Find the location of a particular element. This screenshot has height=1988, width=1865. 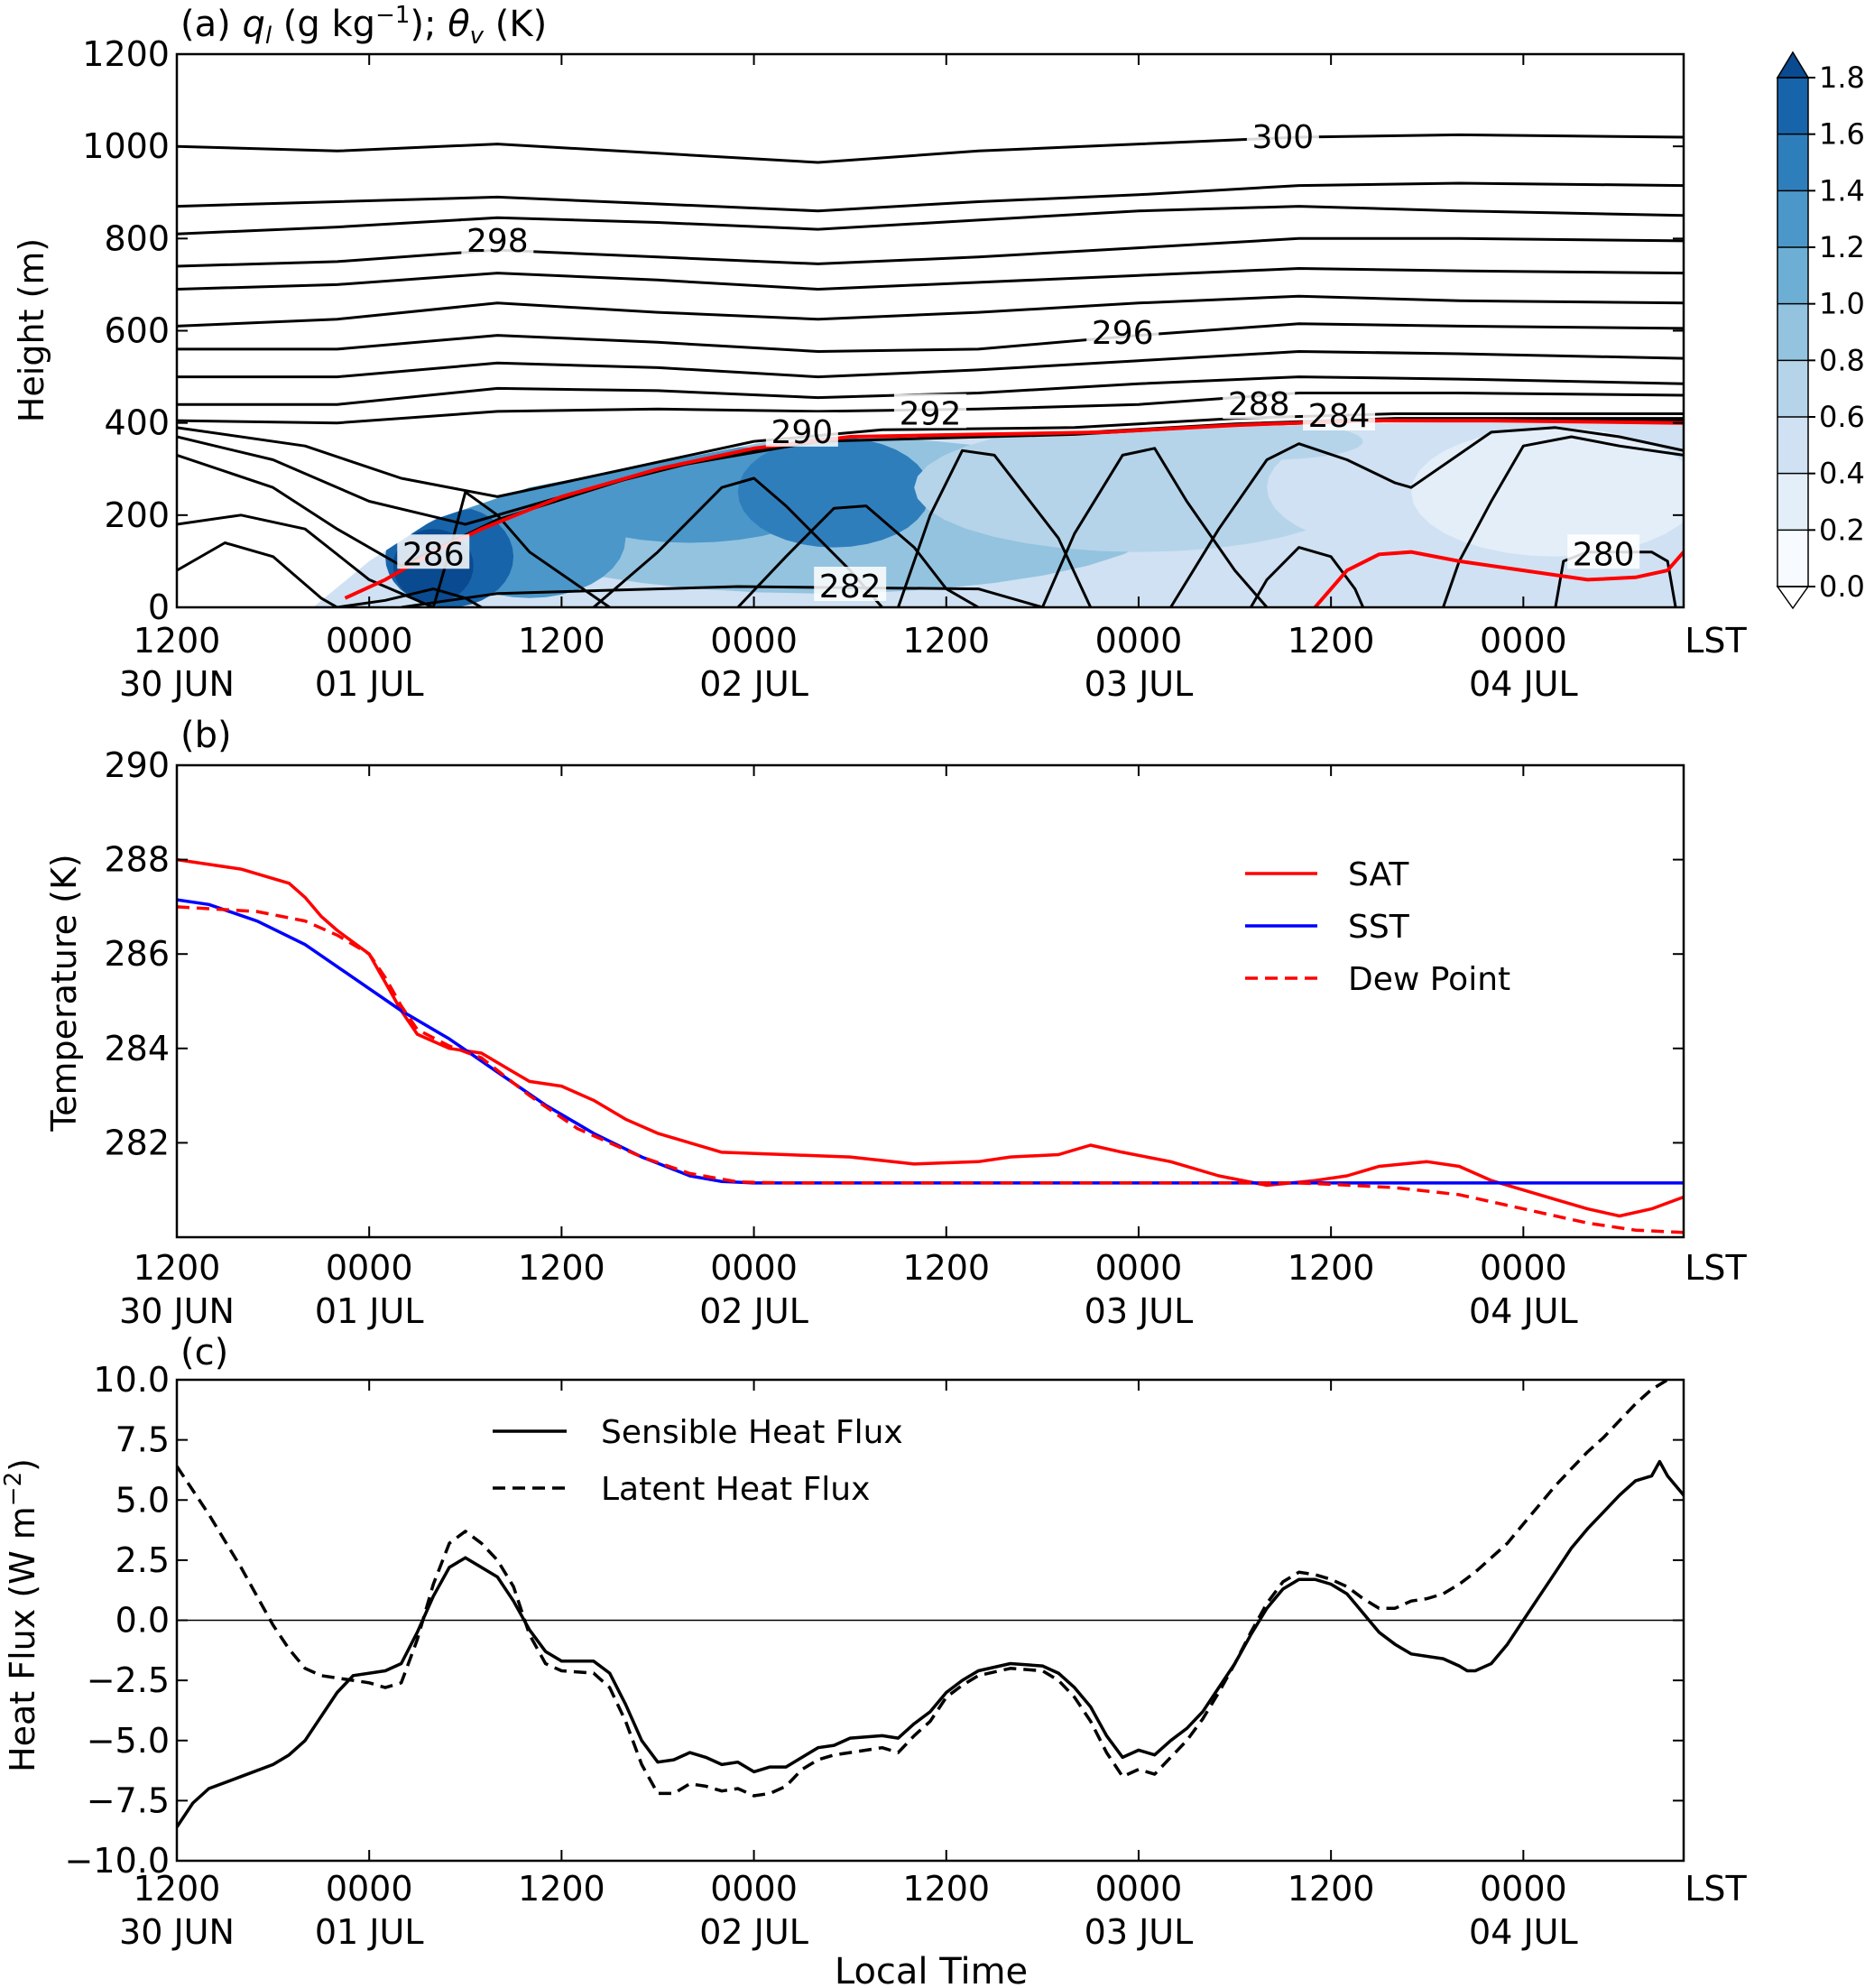

y-tick-label: 0.0 is located at coordinates (142, 1621).